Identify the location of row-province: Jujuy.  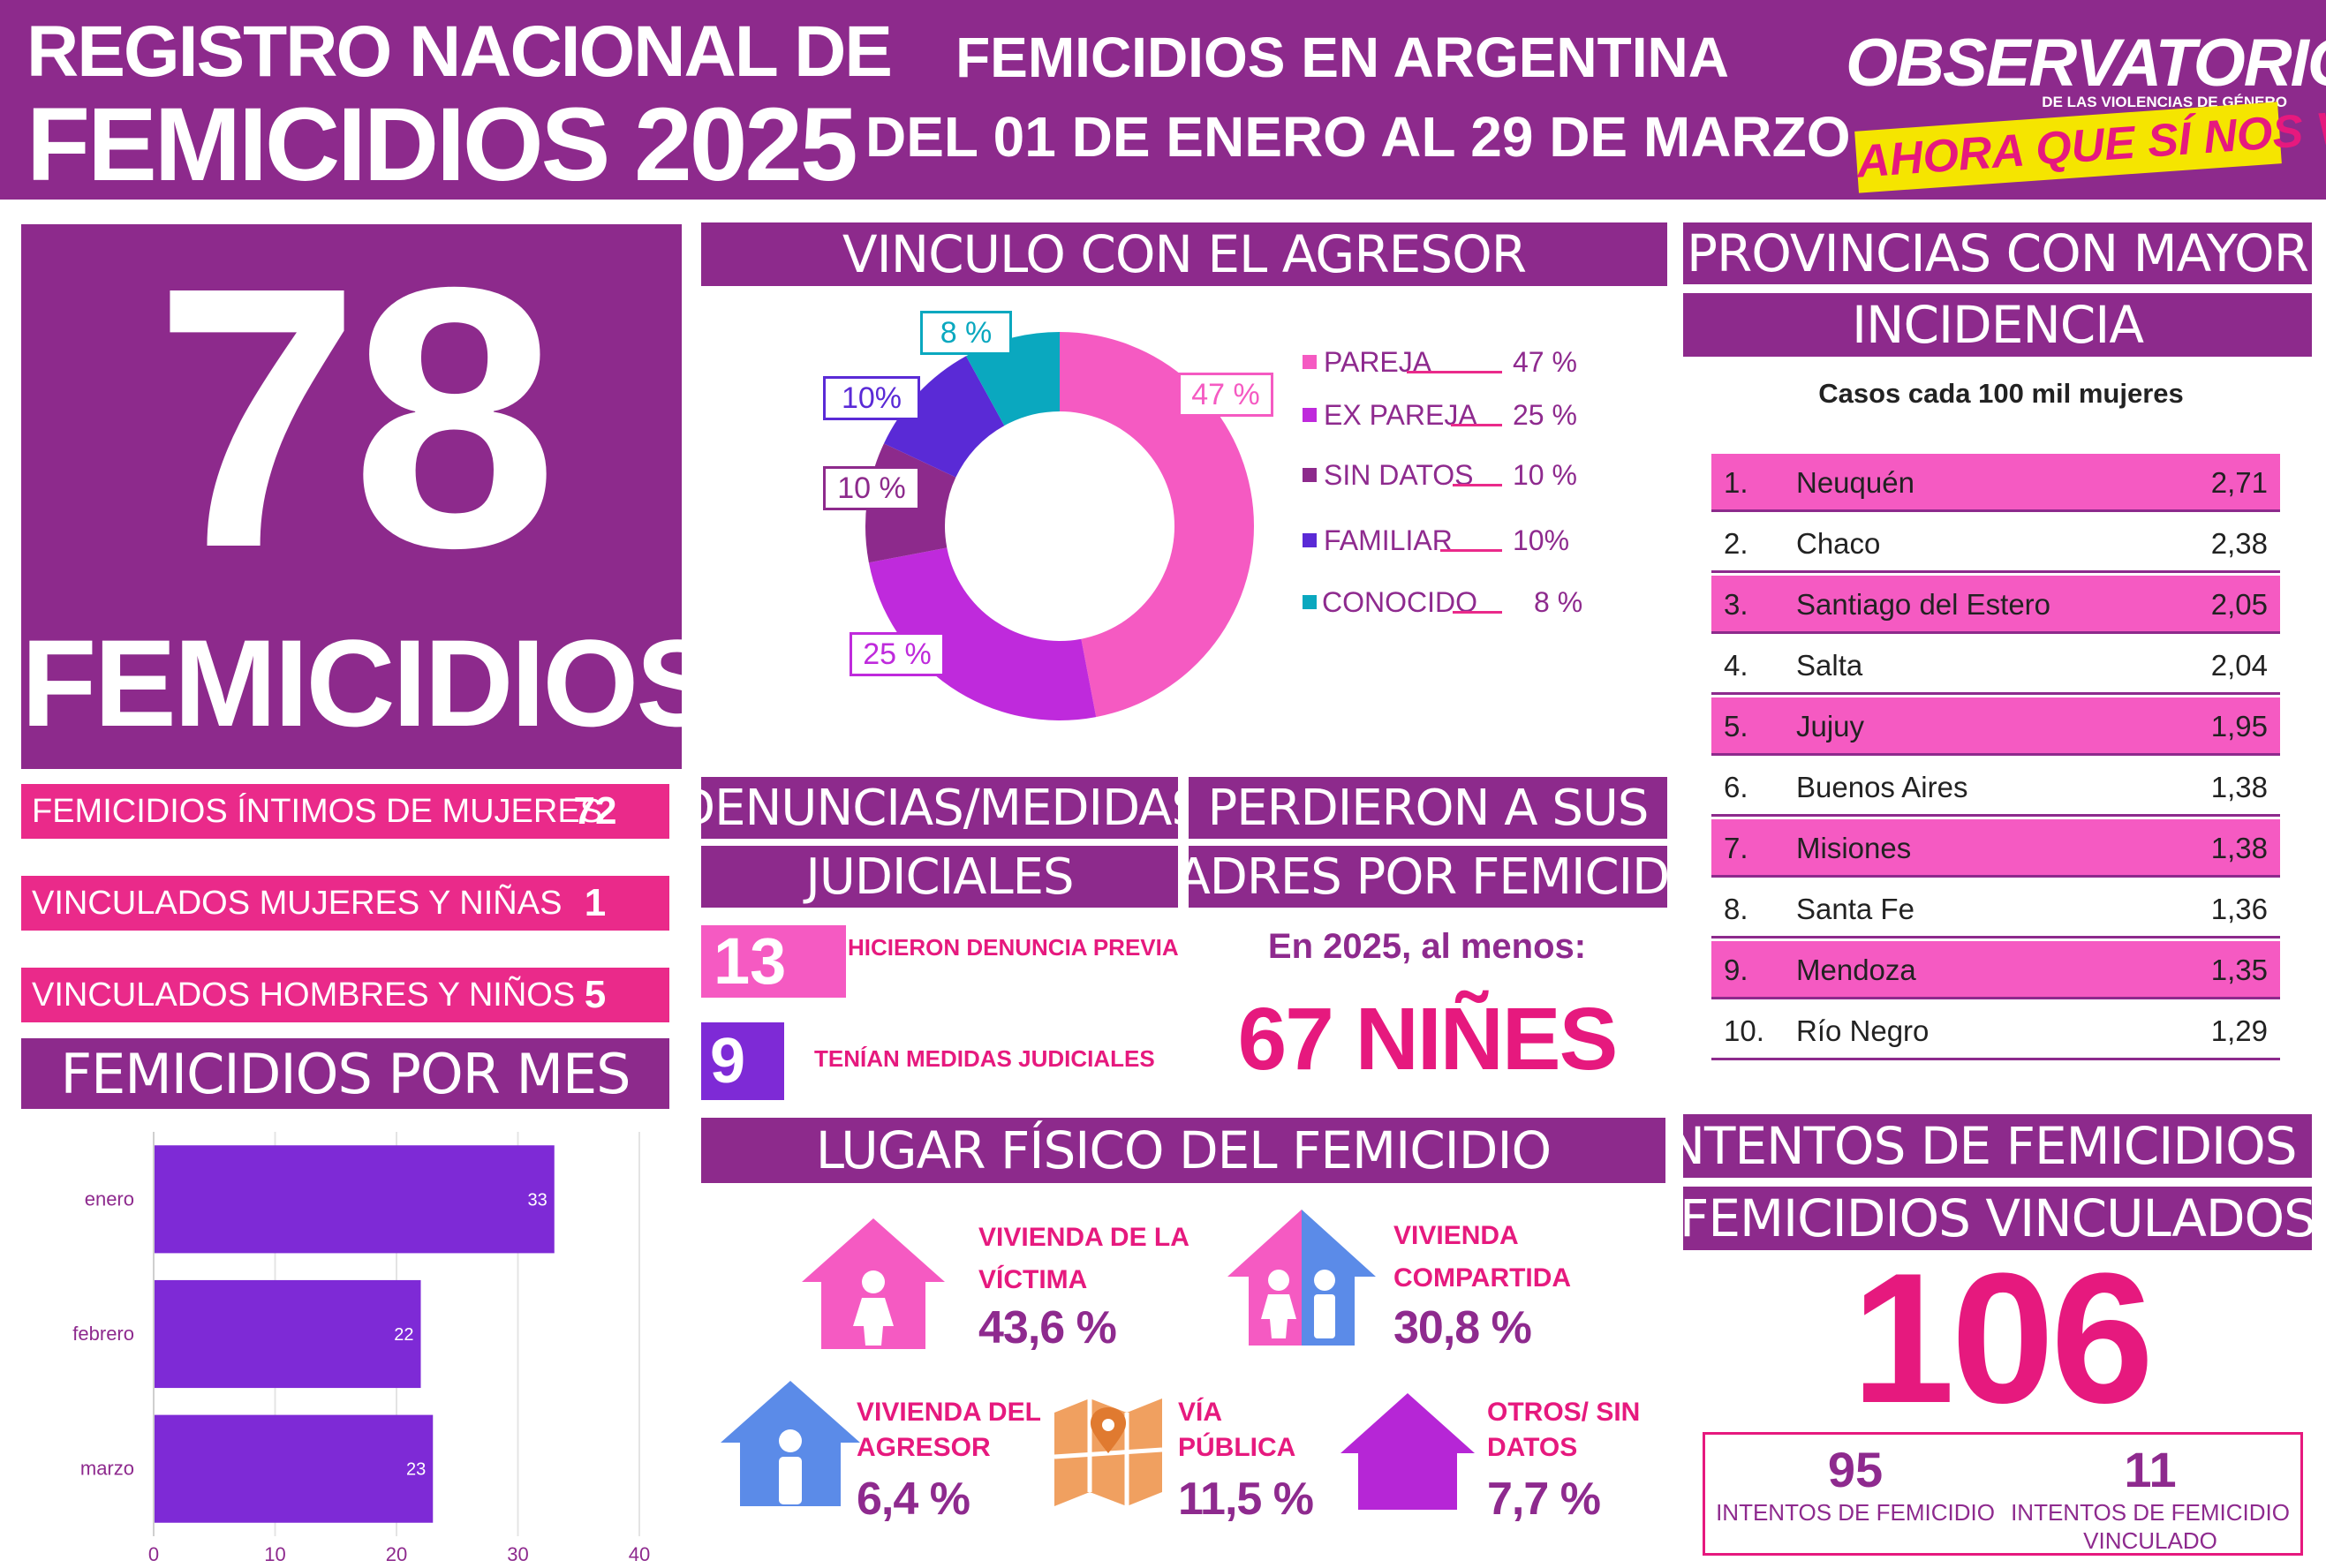
(1830, 726).